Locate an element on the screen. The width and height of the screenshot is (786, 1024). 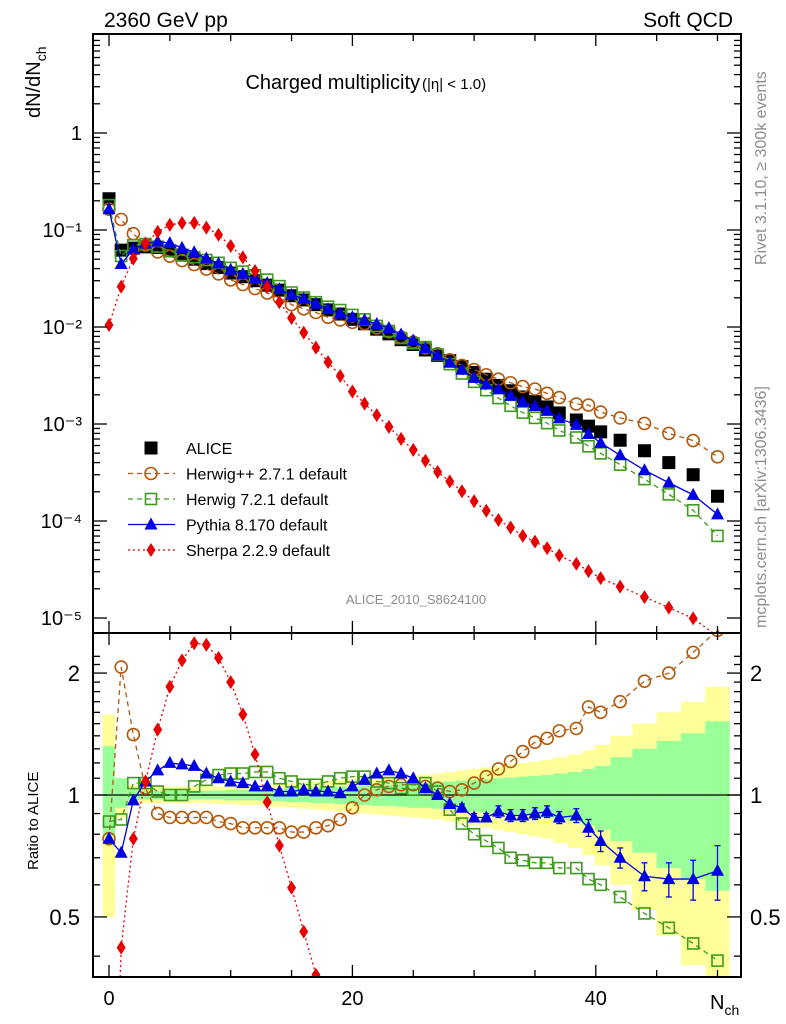
ratio-line-pythia-8-170-default is located at coordinates (413, 821).